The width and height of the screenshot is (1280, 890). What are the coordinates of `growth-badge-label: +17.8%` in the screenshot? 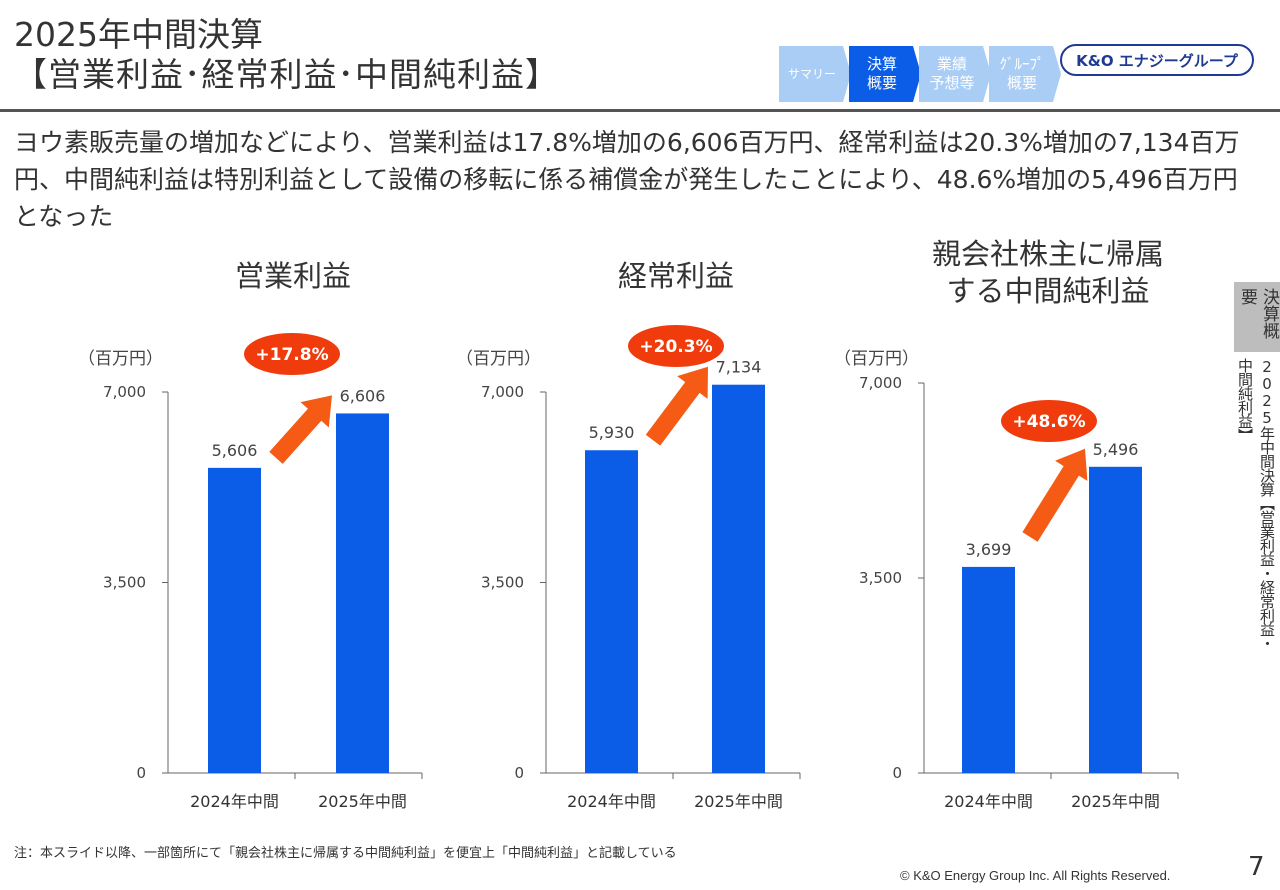 It's located at (291, 355).